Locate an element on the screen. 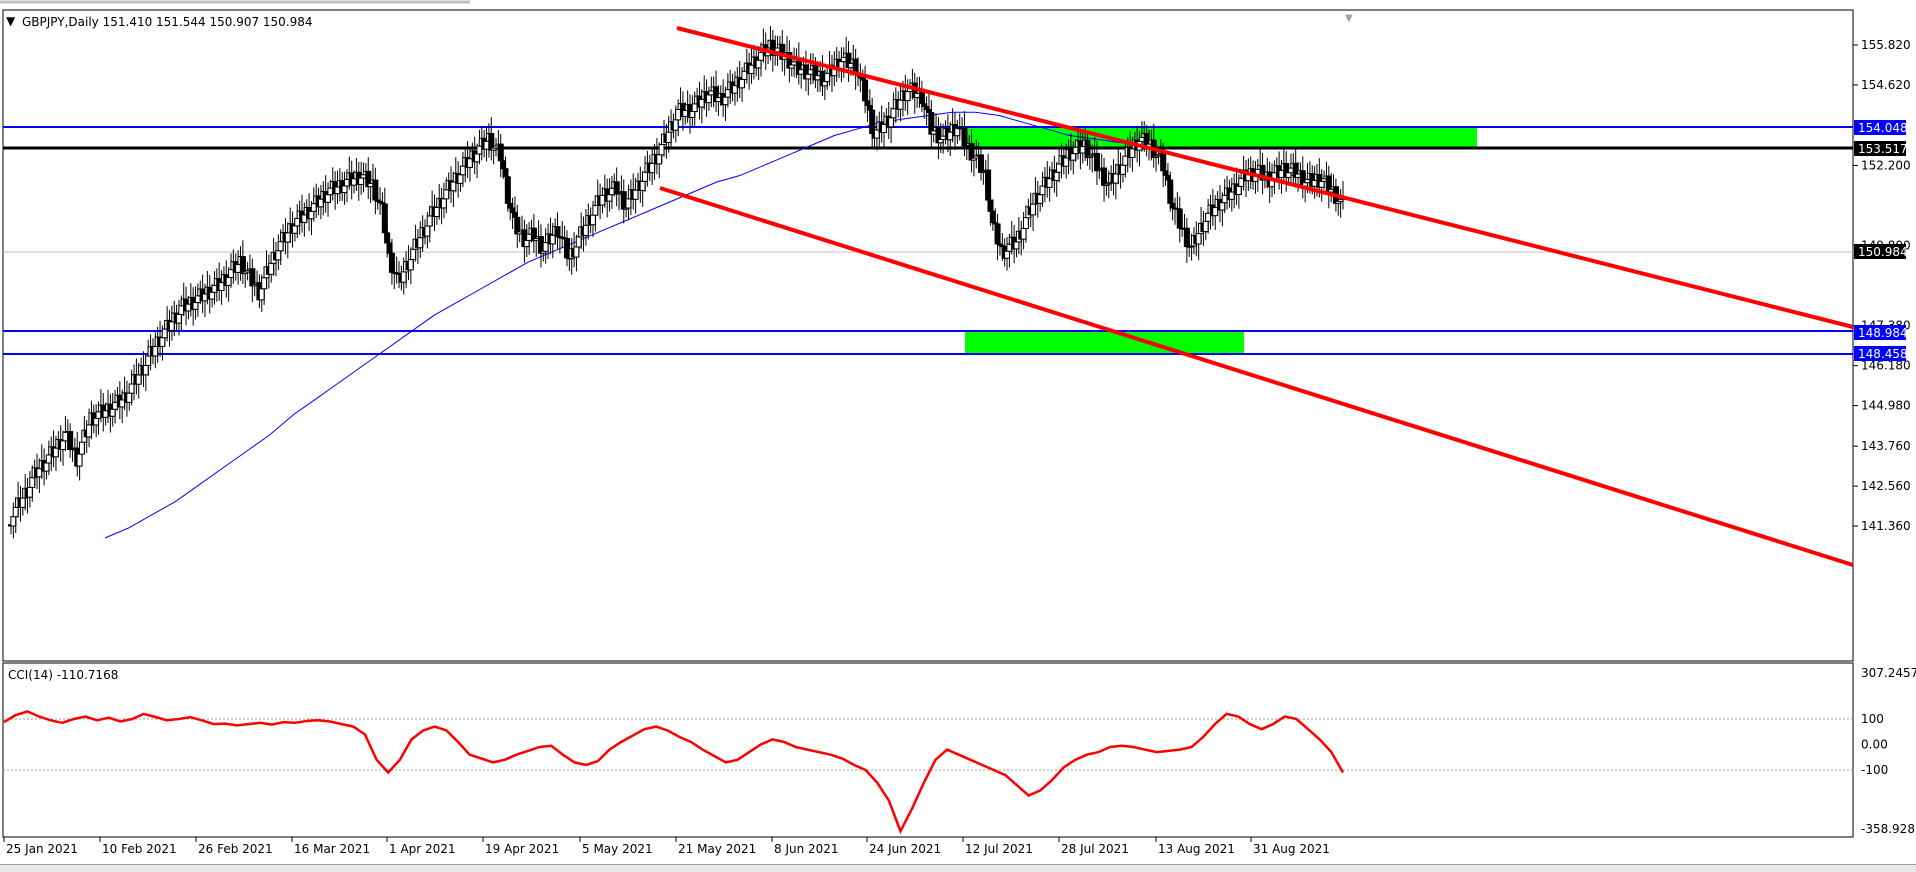 This screenshot has width=1916, height=872. symbol-tab-bar is located at coordinates (958, 868).